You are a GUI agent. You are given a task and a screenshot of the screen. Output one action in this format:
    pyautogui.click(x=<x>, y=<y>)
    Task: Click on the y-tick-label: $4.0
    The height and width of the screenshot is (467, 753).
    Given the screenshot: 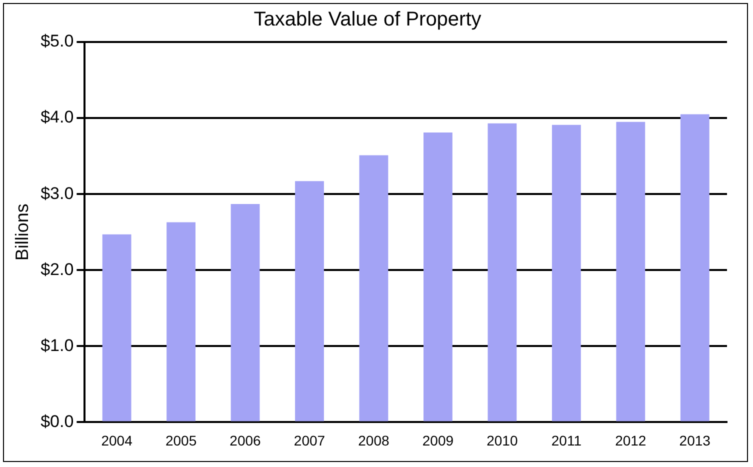 What is the action you would take?
    pyautogui.click(x=57, y=117)
    